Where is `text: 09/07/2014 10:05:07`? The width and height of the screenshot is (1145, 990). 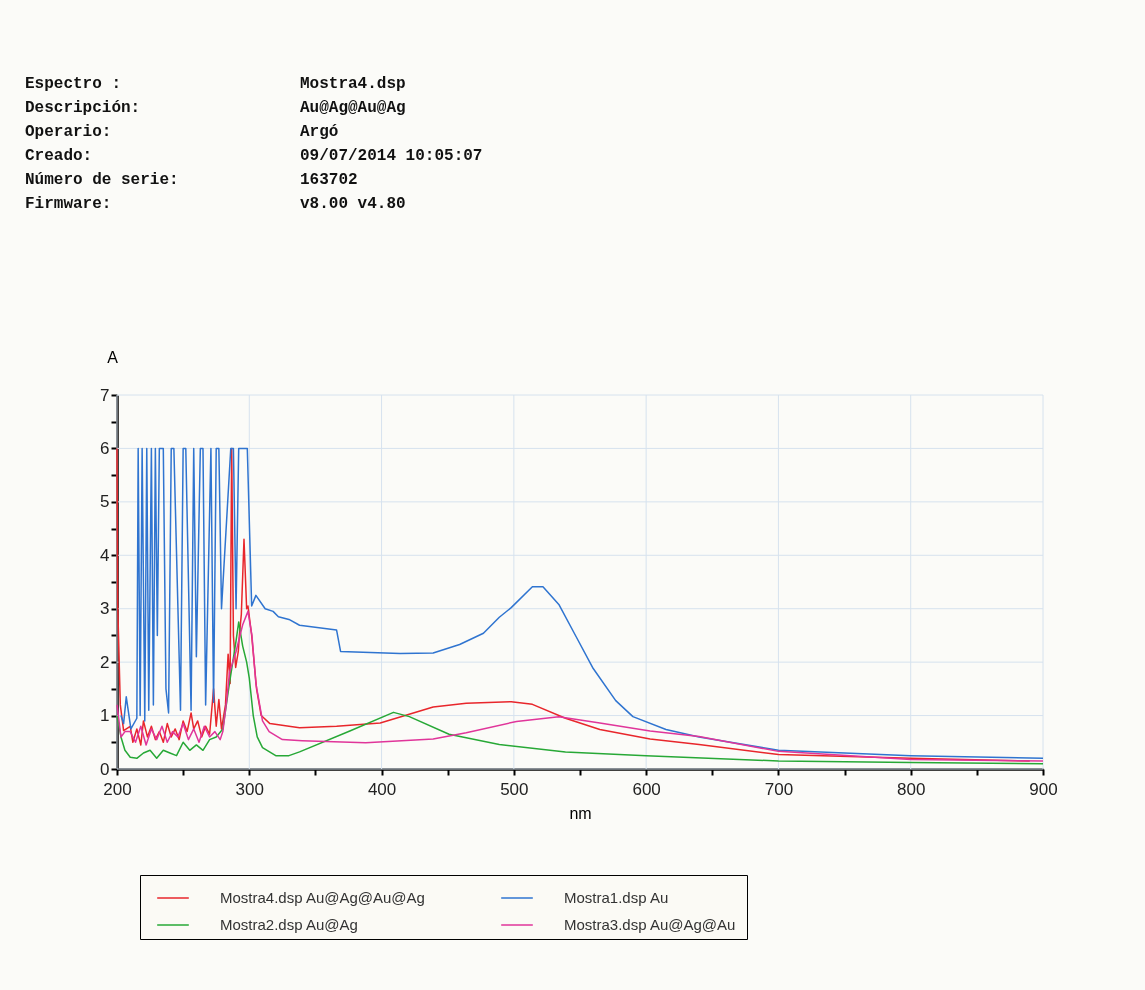
text: 09/07/2014 10:05:07 is located at coordinates (391, 156).